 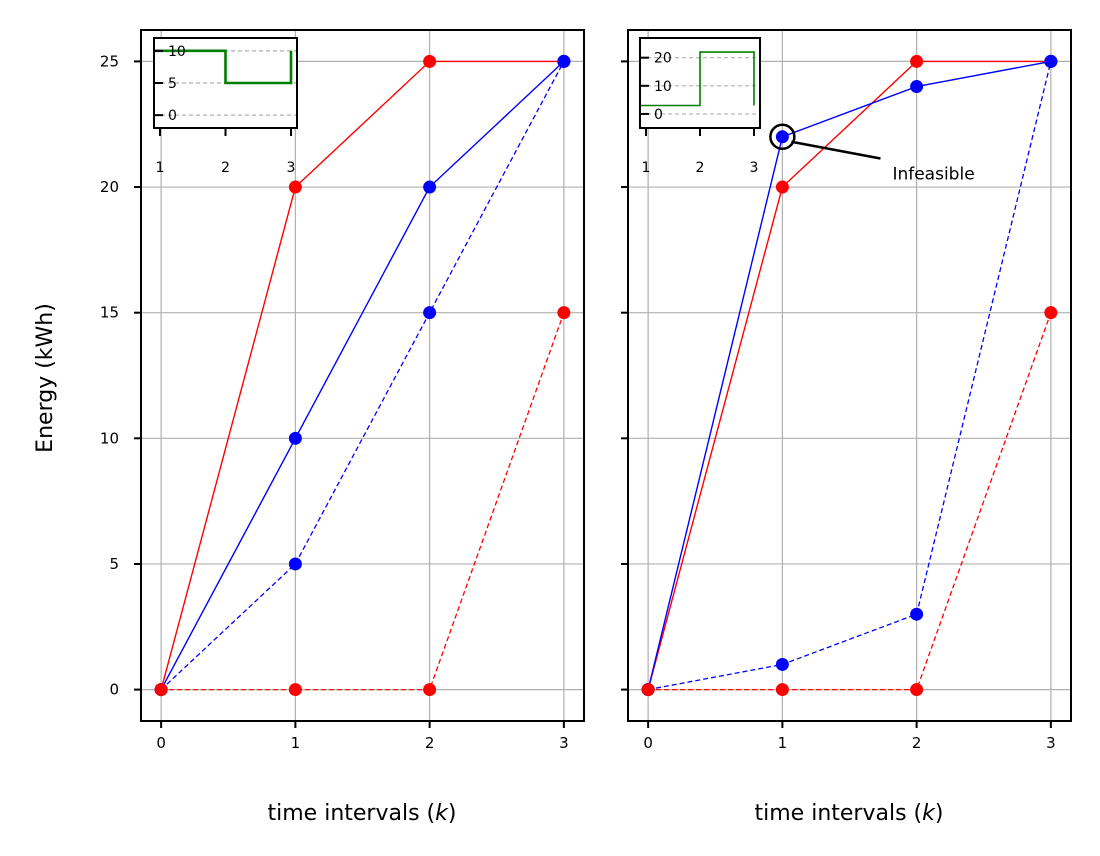 What do you see at coordinates (114, 564) in the screenshot?
I see `y-tick-label: 5` at bounding box center [114, 564].